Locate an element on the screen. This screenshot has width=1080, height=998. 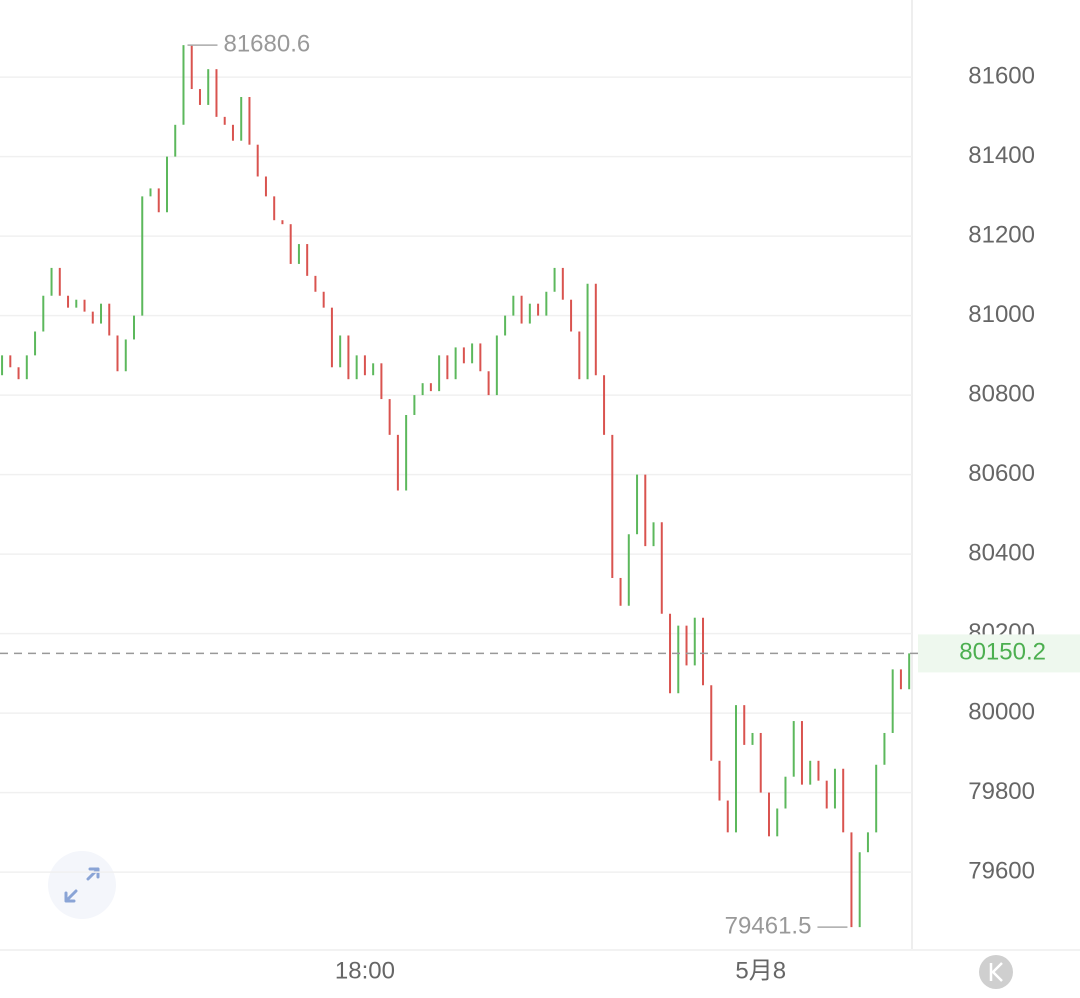
y-tick-label: 81000 is located at coordinates (1001, 314).